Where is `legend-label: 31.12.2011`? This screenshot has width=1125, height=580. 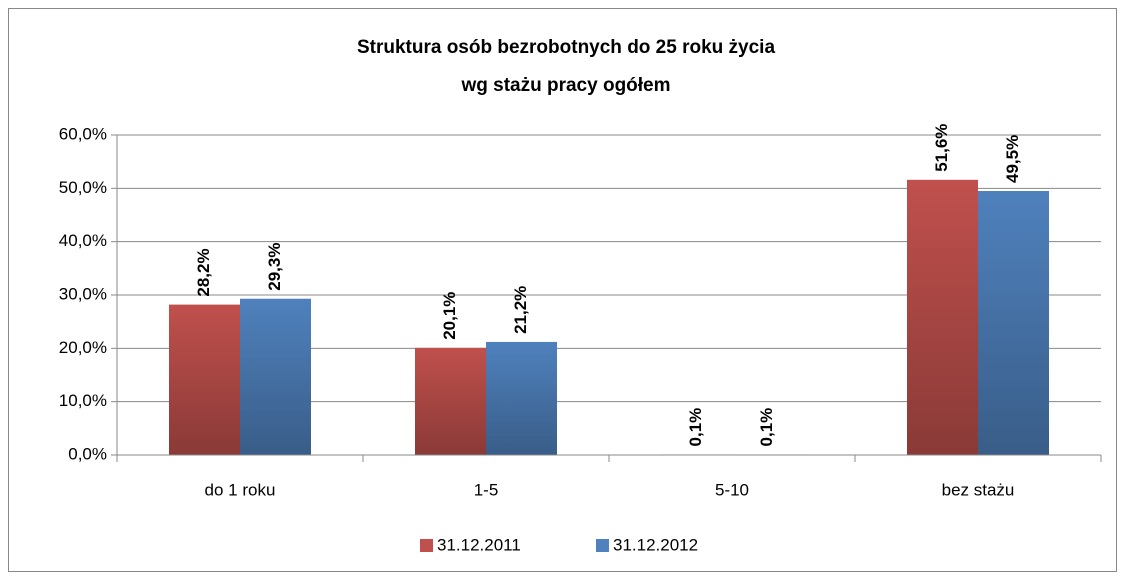 legend-label: 31.12.2011 is located at coordinates (479, 544).